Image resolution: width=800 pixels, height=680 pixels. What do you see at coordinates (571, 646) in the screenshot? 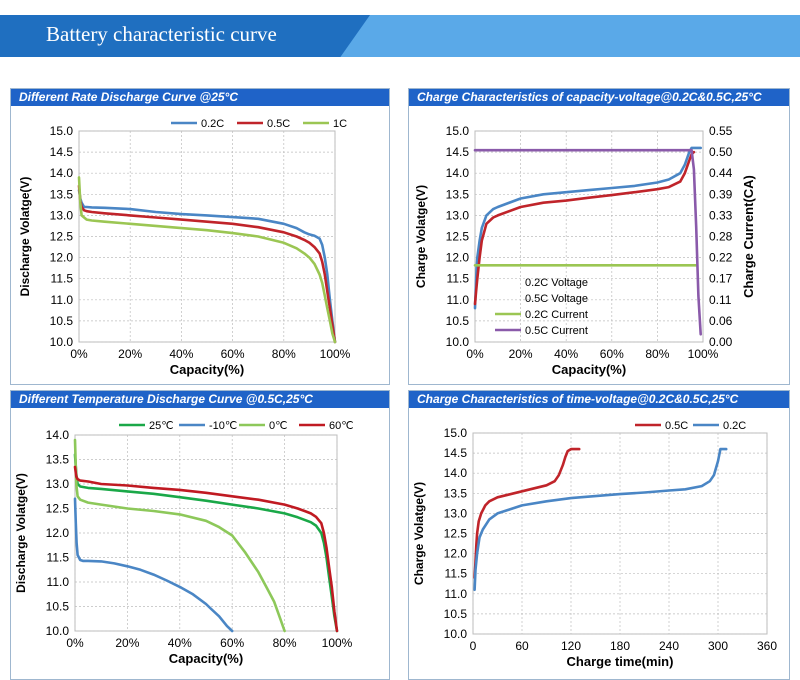
I see `x-tick-label: 120` at bounding box center [571, 646].